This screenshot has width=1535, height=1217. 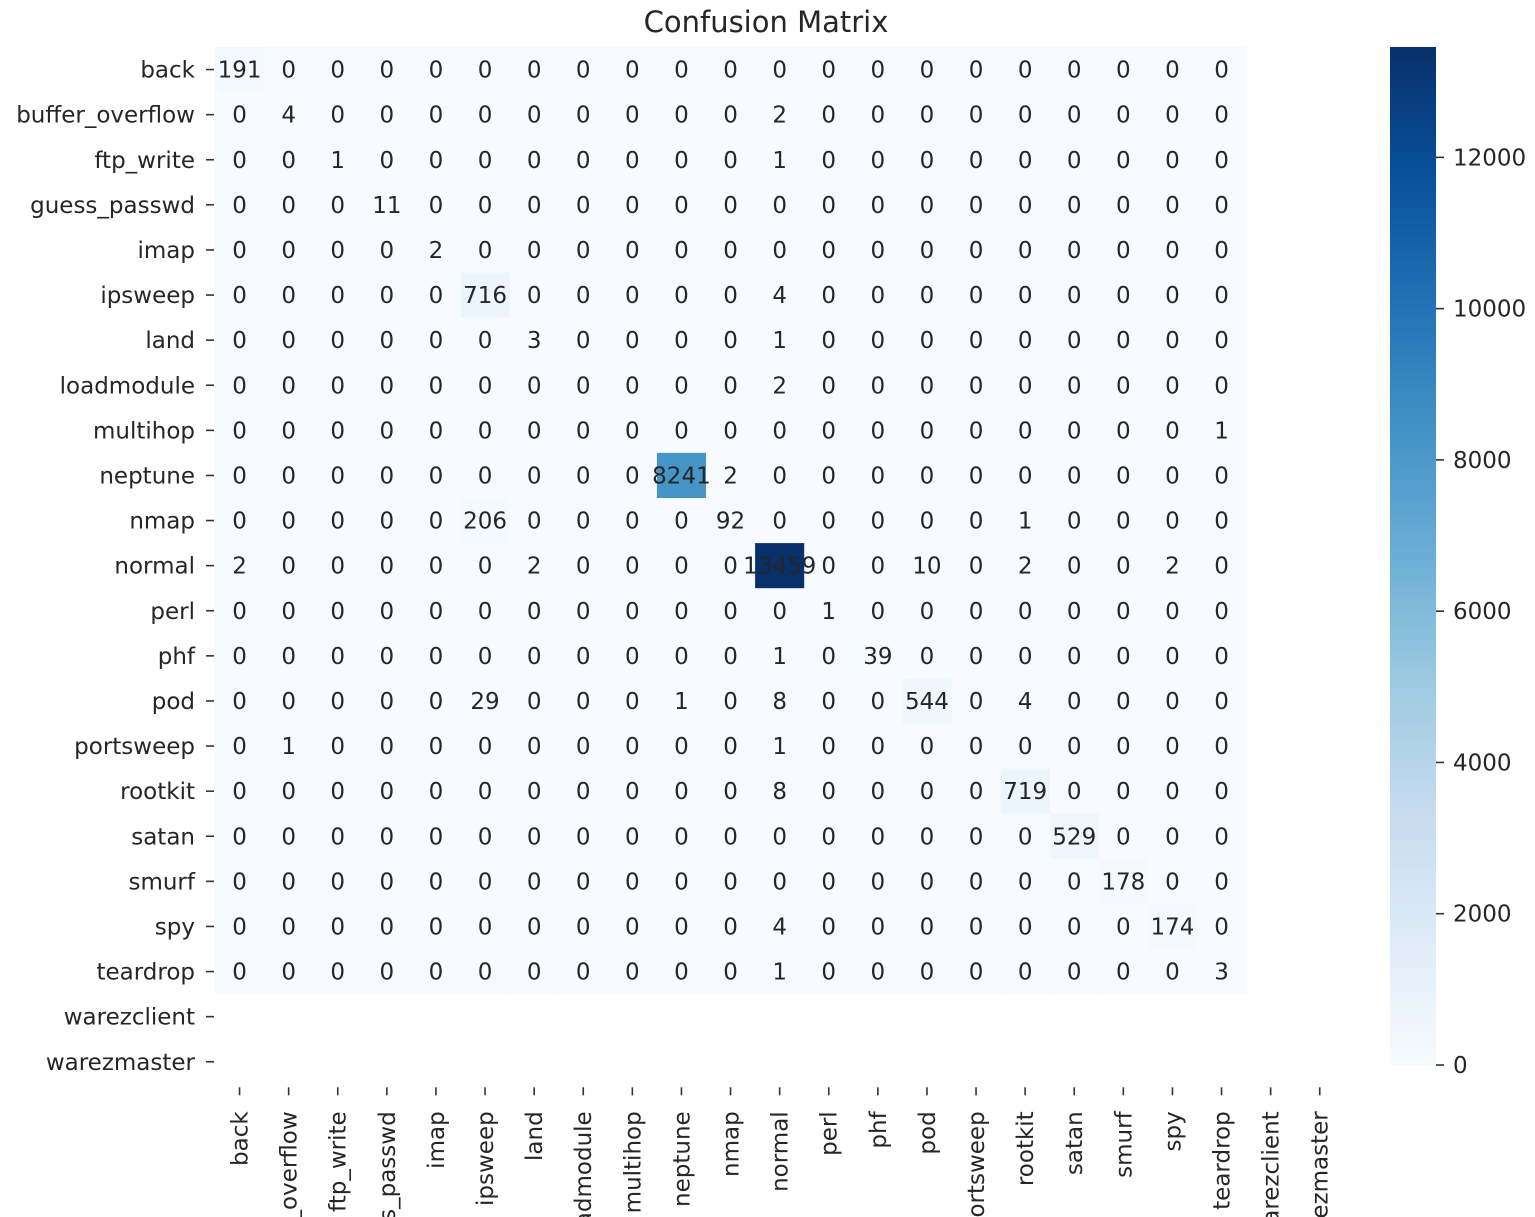 I want to click on y-tick-label: normal, so click(x=154, y=567).